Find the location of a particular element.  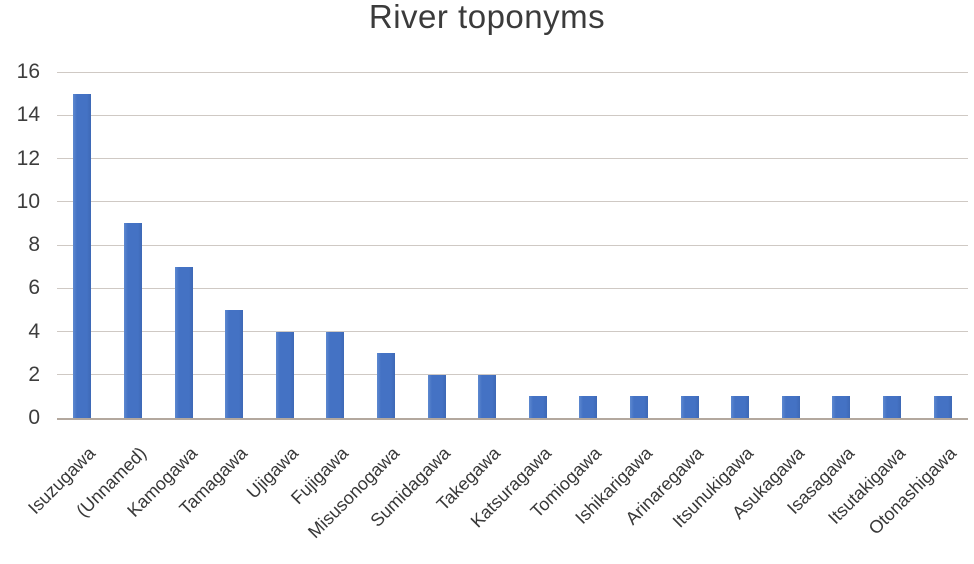

y-axis-tick-label: 12 is located at coordinates (28, 158).